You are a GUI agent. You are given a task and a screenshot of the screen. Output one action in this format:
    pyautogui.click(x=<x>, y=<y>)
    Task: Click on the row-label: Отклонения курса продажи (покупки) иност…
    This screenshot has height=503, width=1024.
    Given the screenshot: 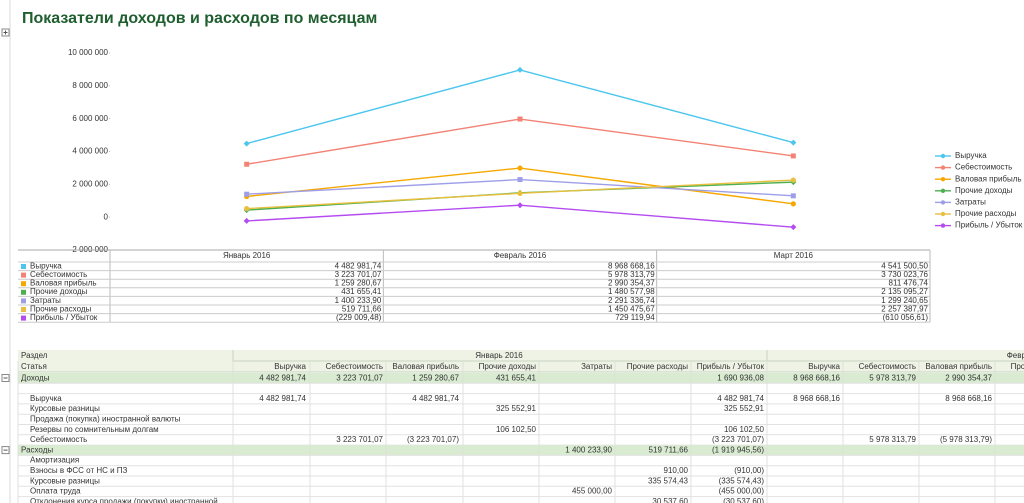 What is the action you would take?
    pyautogui.click(x=124, y=500)
    